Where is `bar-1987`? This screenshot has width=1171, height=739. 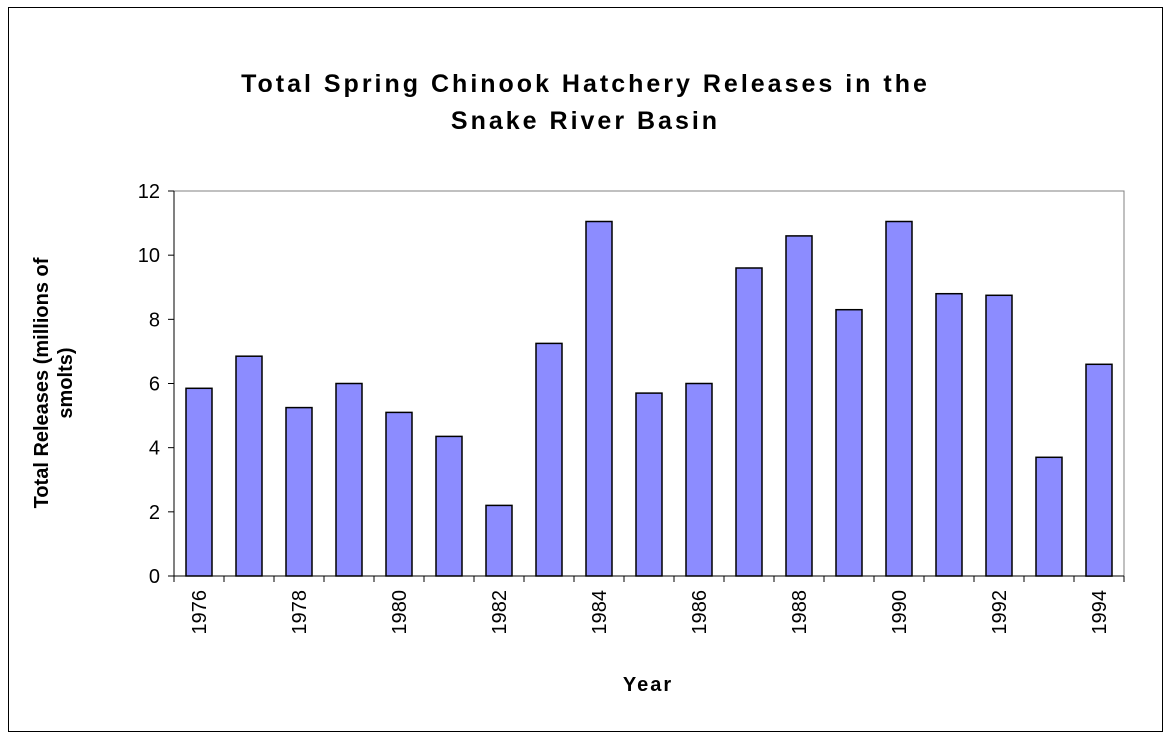
bar-1987 is located at coordinates (749, 422).